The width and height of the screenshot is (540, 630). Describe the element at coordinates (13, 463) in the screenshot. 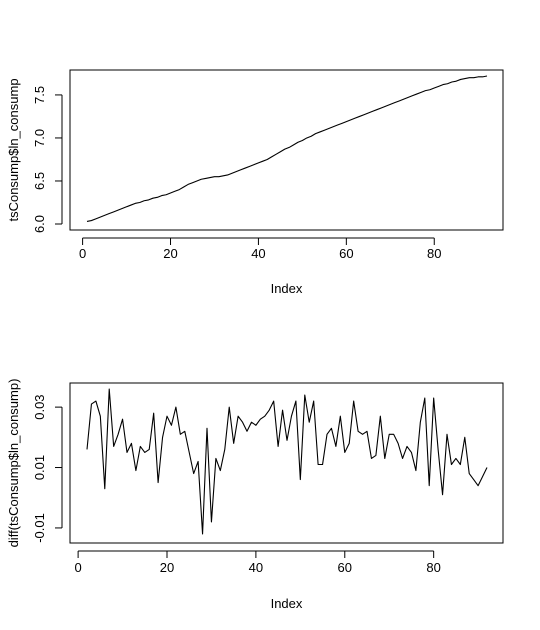

I see `y-axis-label: diff(tsConsump$ln_consump)` at that location.